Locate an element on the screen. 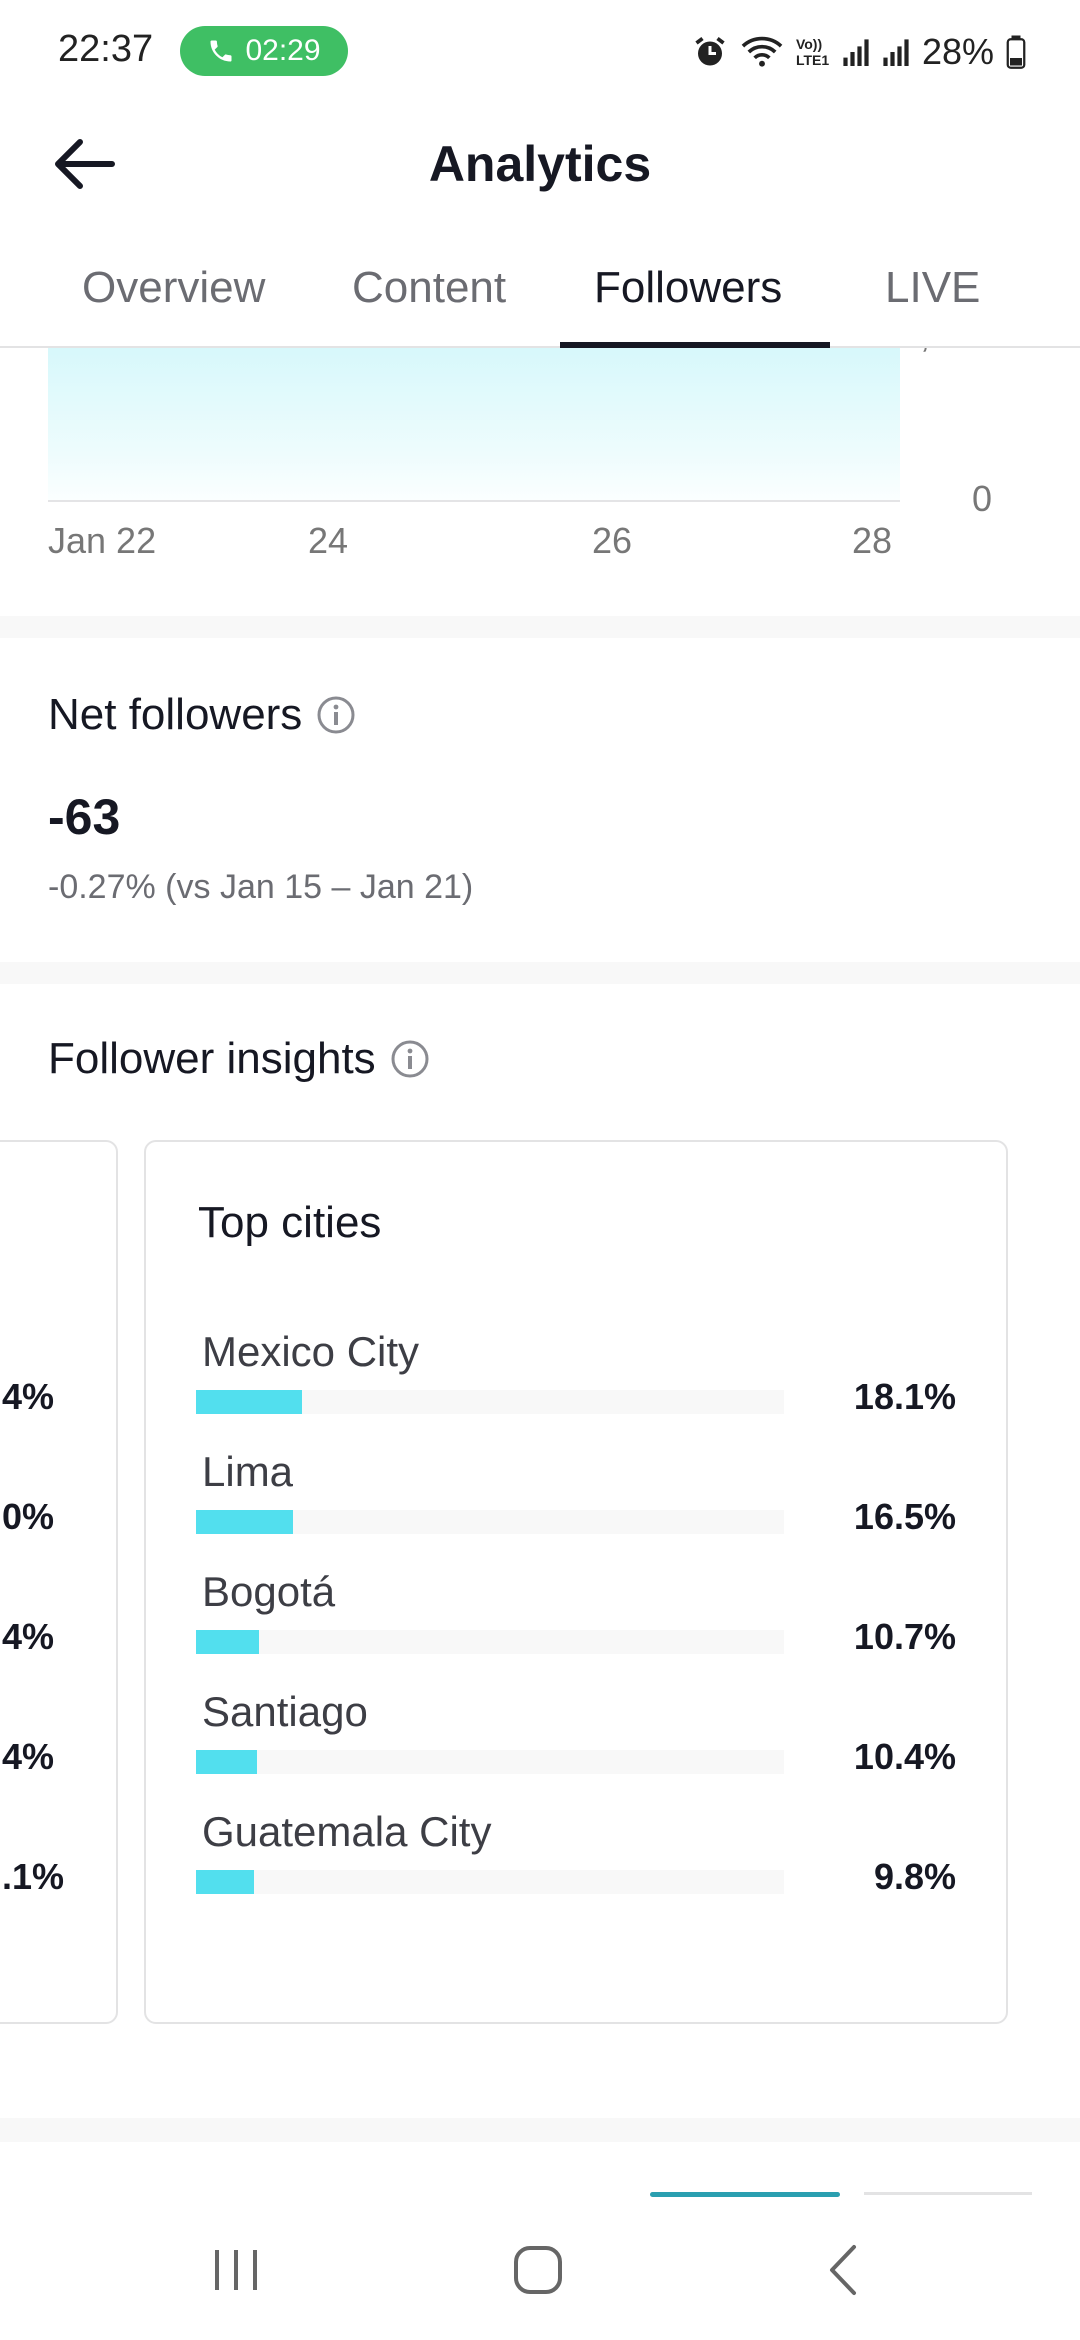 Image resolution: width=1080 pixels, height=2340 pixels. follower-insights-header: Follower insights is located at coordinates (239, 1059).